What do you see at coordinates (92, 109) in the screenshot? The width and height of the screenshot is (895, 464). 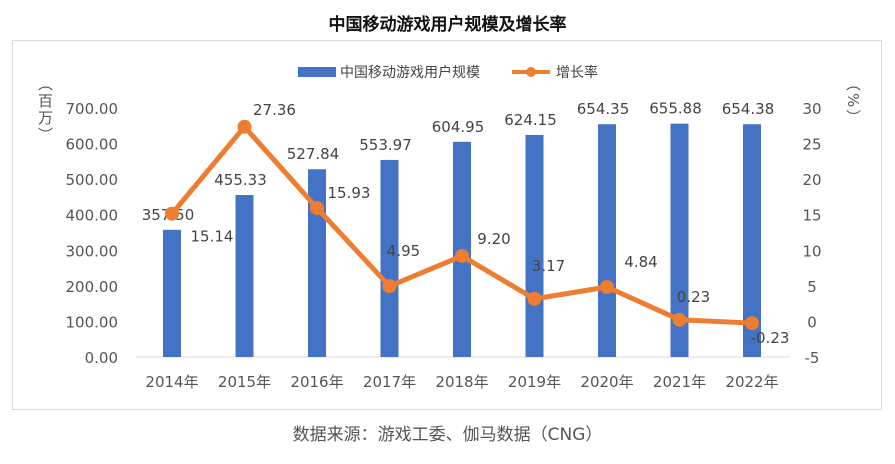 I see `y-left-tick: 700.00` at bounding box center [92, 109].